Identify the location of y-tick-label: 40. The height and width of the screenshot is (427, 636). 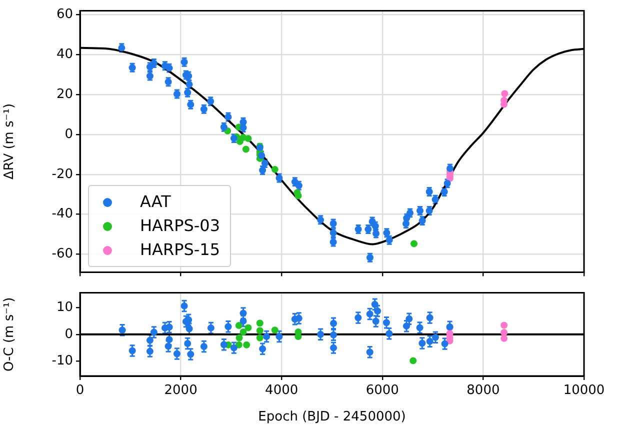
(64, 54).